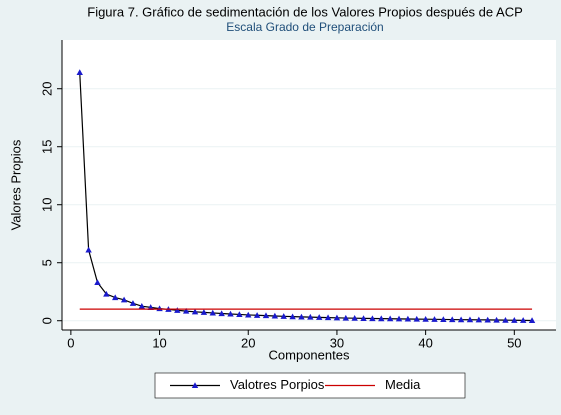 The width and height of the screenshot is (561, 415). Describe the element at coordinates (46, 204) in the screenshot. I see `y-tick-label: 10` at that location.